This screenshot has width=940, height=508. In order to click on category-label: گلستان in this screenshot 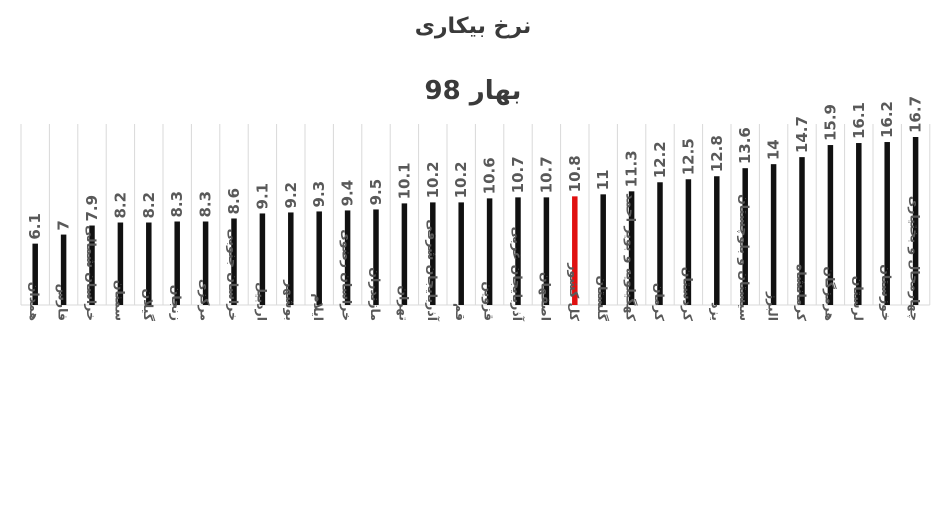, I will do `click(602, 298)`.